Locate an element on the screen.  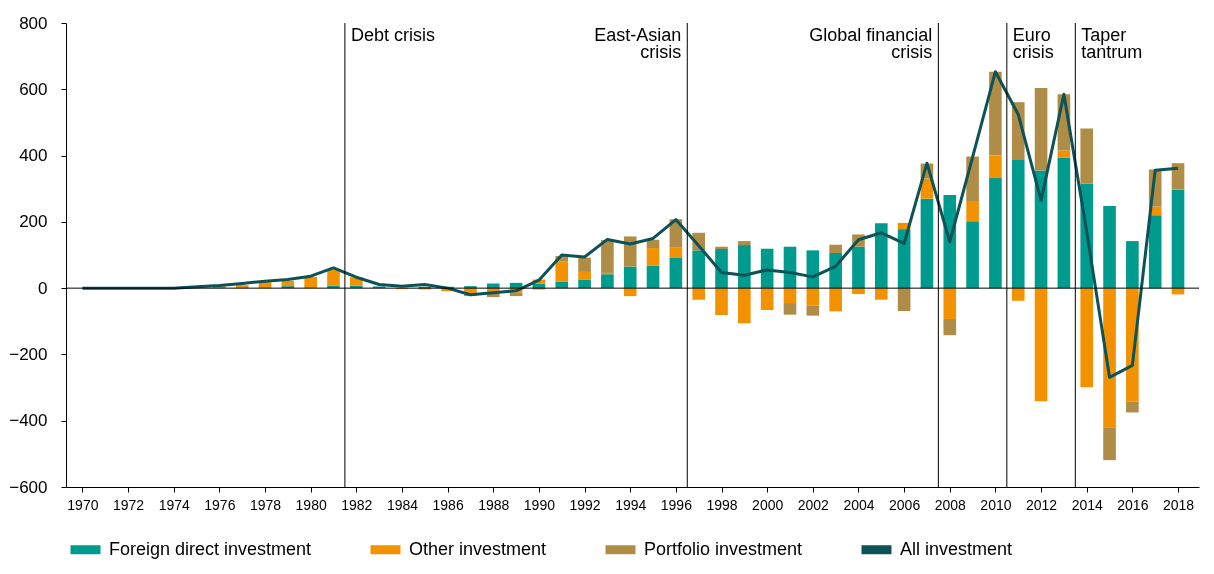
ref-line-label: Global financial crisis is located at coordinates (871, 43).